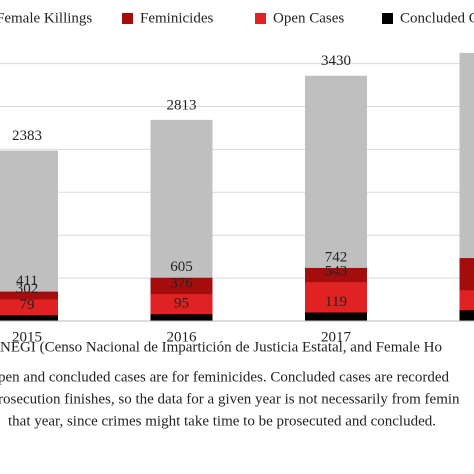 The height and width of the screenshot is (474, 474). Describe the element at coordinates (308, 18) in the screenshot. I see `legend-label: Open Cases` at that location.